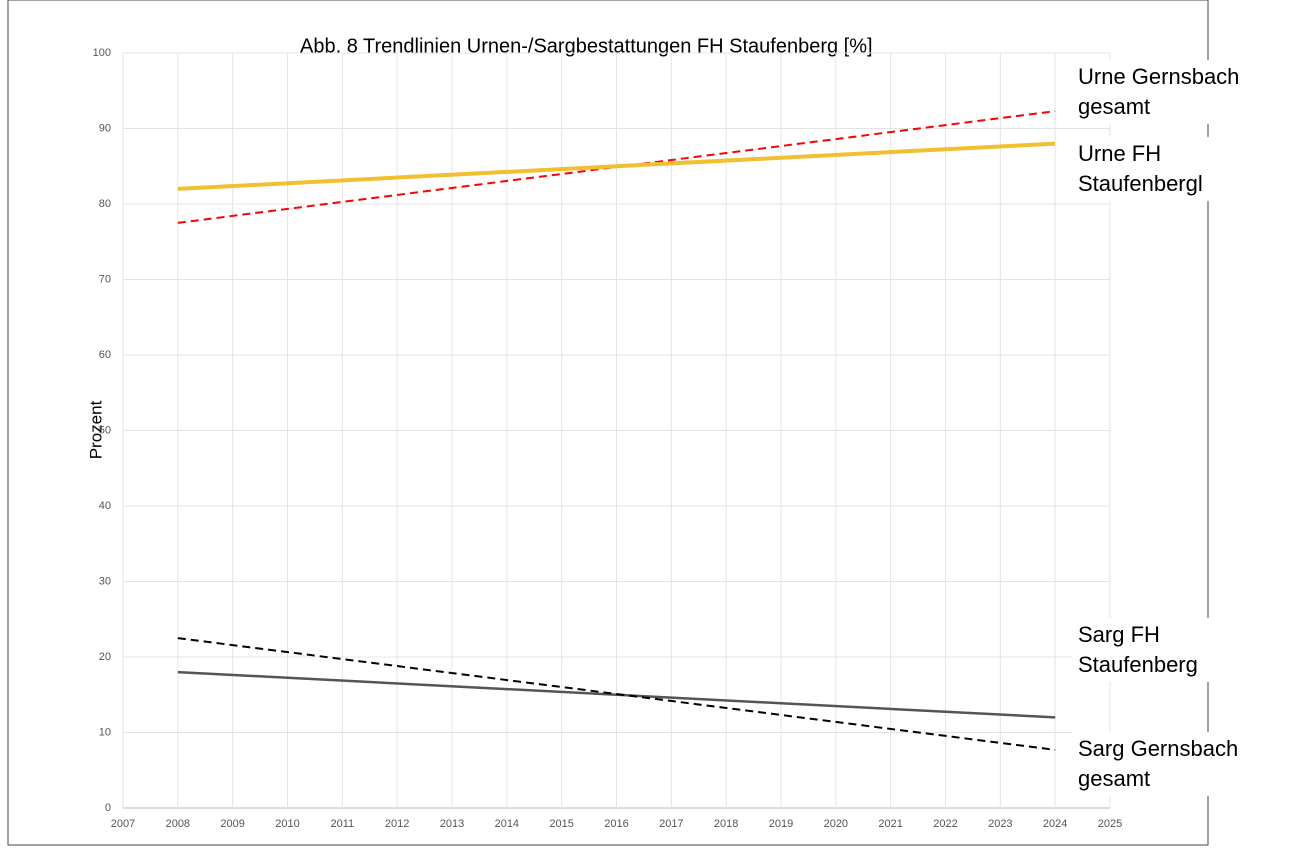 Image resolution: width=1291 pixels, height=852 pixels. Describe the element at coordinates (561, 824) in the screenshot. I see `x-tick-label: 2015` at that location.